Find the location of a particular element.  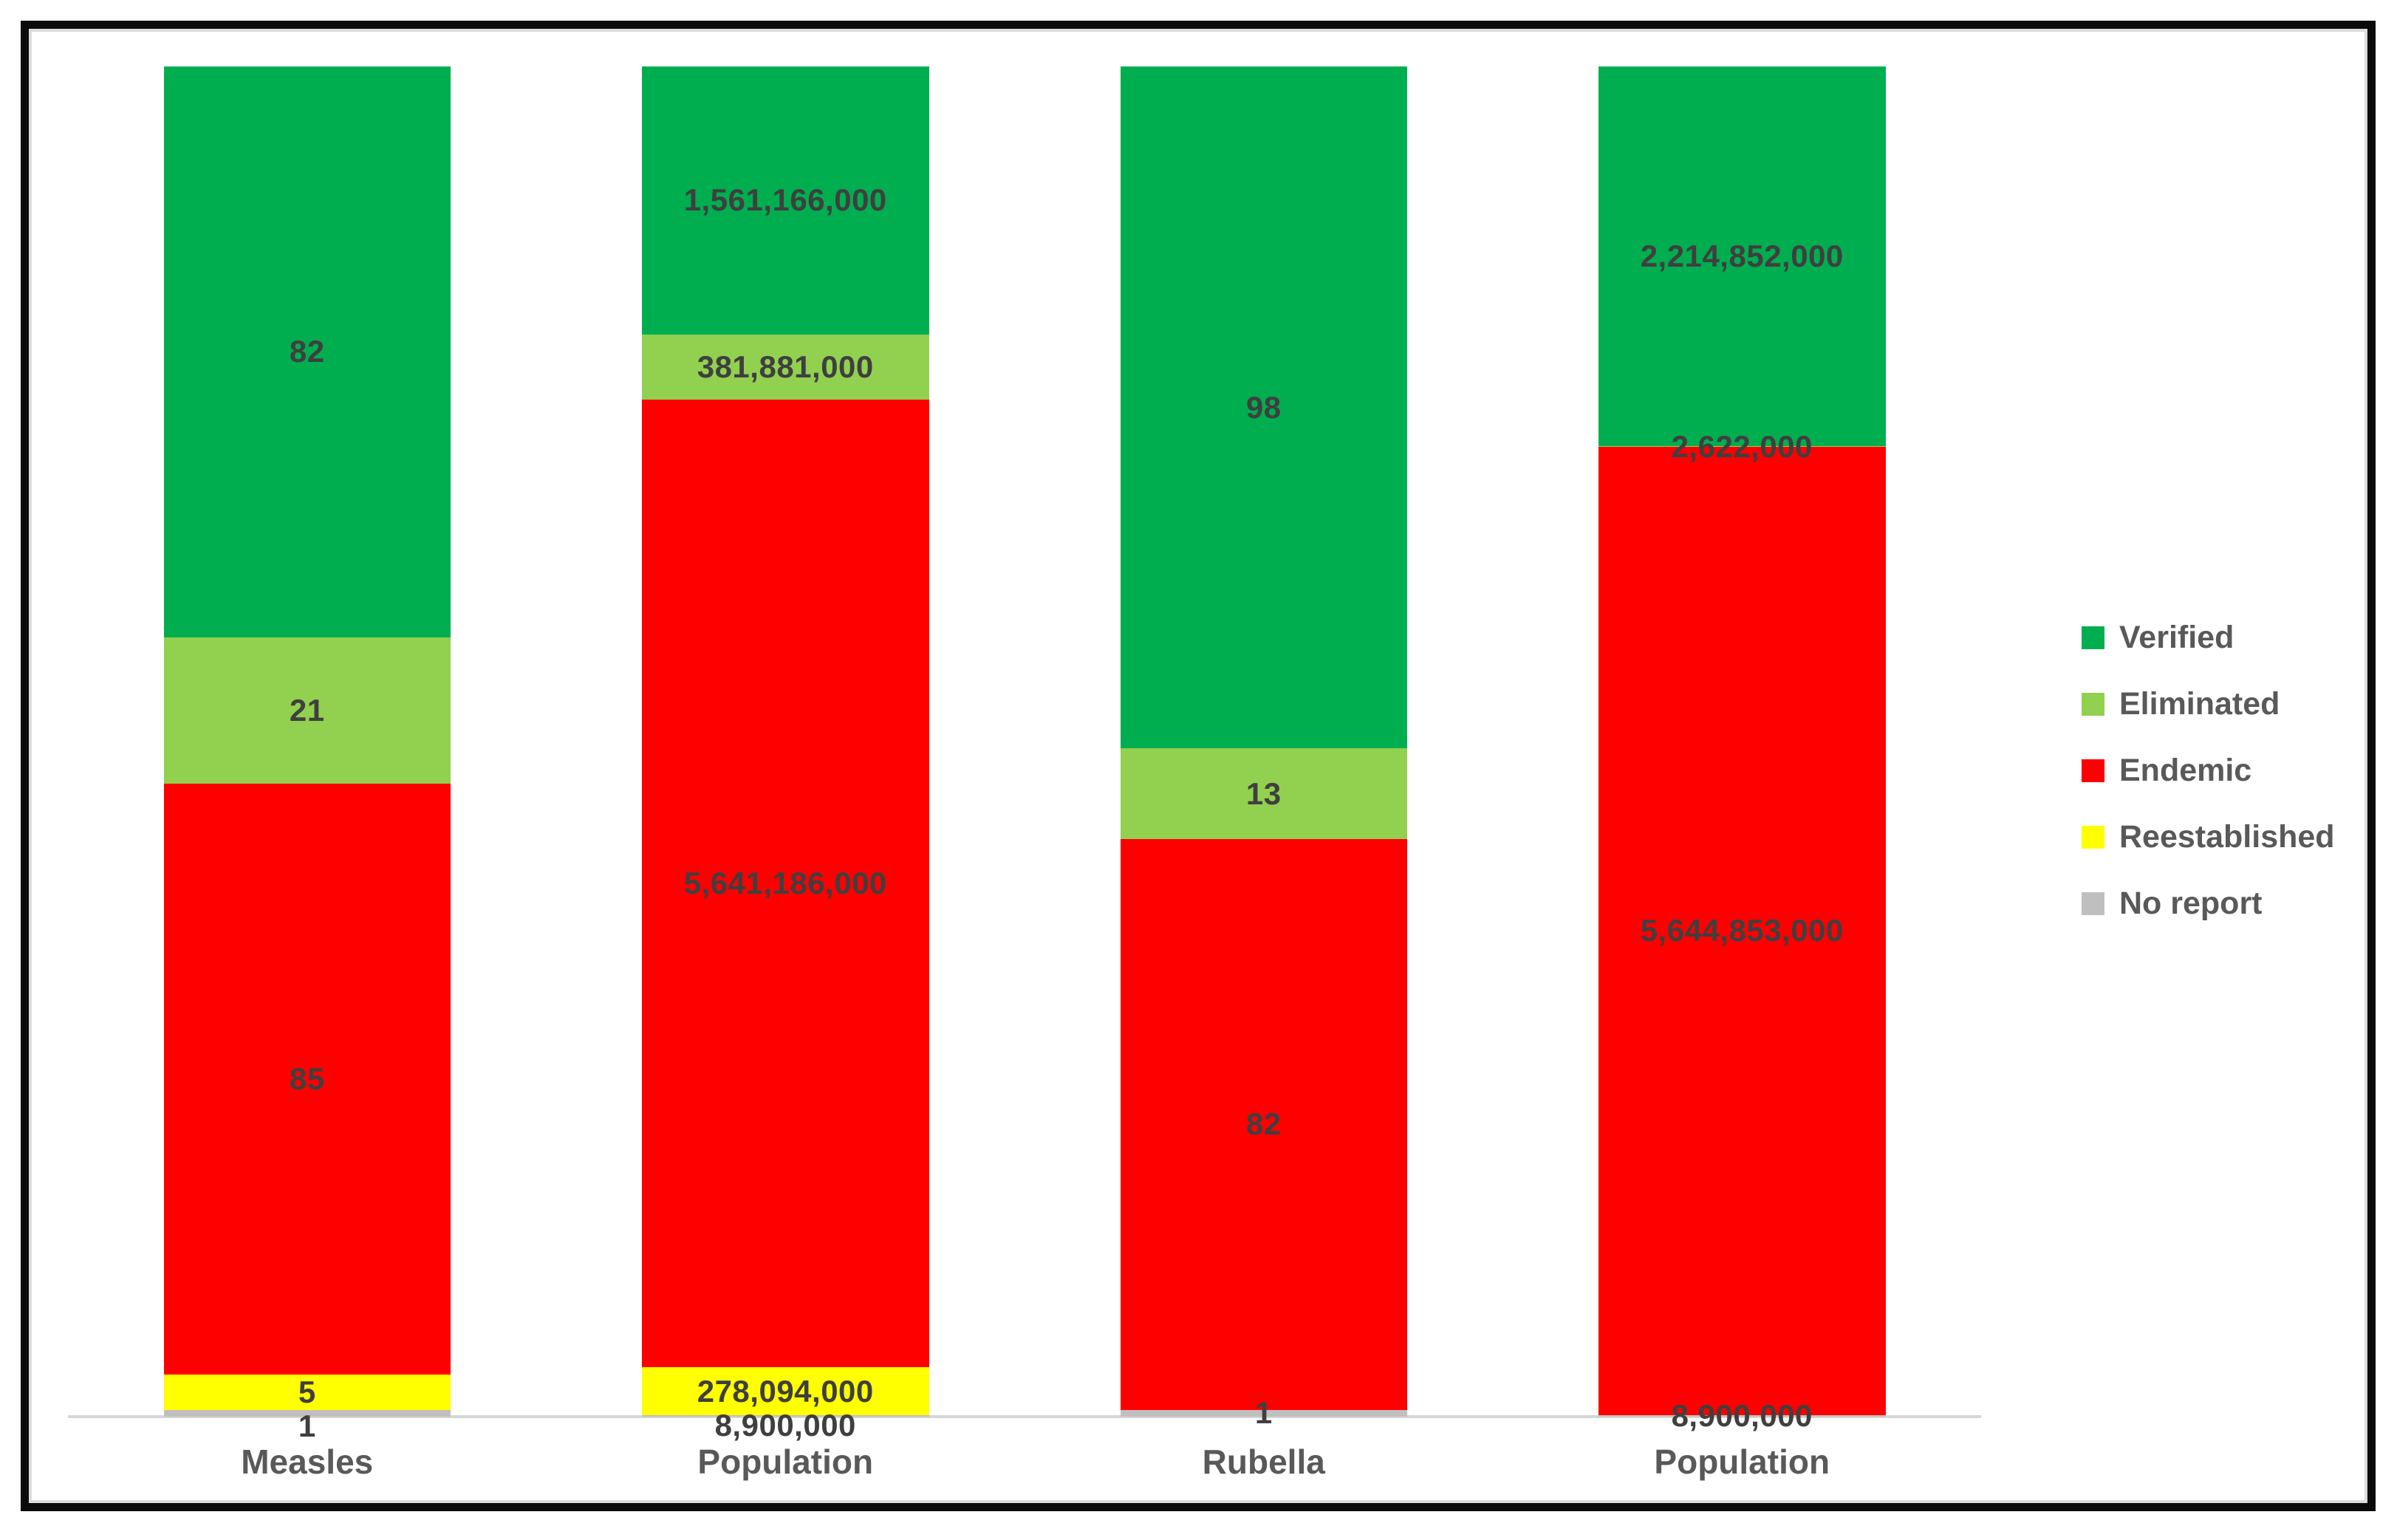

data-label-endemic: 82 is located at coordinates (1263, 1124).